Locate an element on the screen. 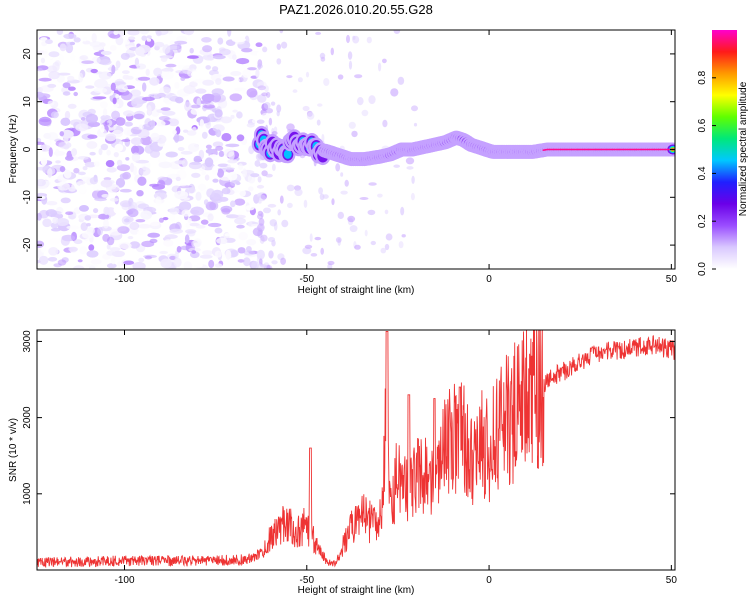 This screenshot has width=750, height=600. spectrogram-ylabel: Frequency (Hz) is located at coordinates (13, 149).